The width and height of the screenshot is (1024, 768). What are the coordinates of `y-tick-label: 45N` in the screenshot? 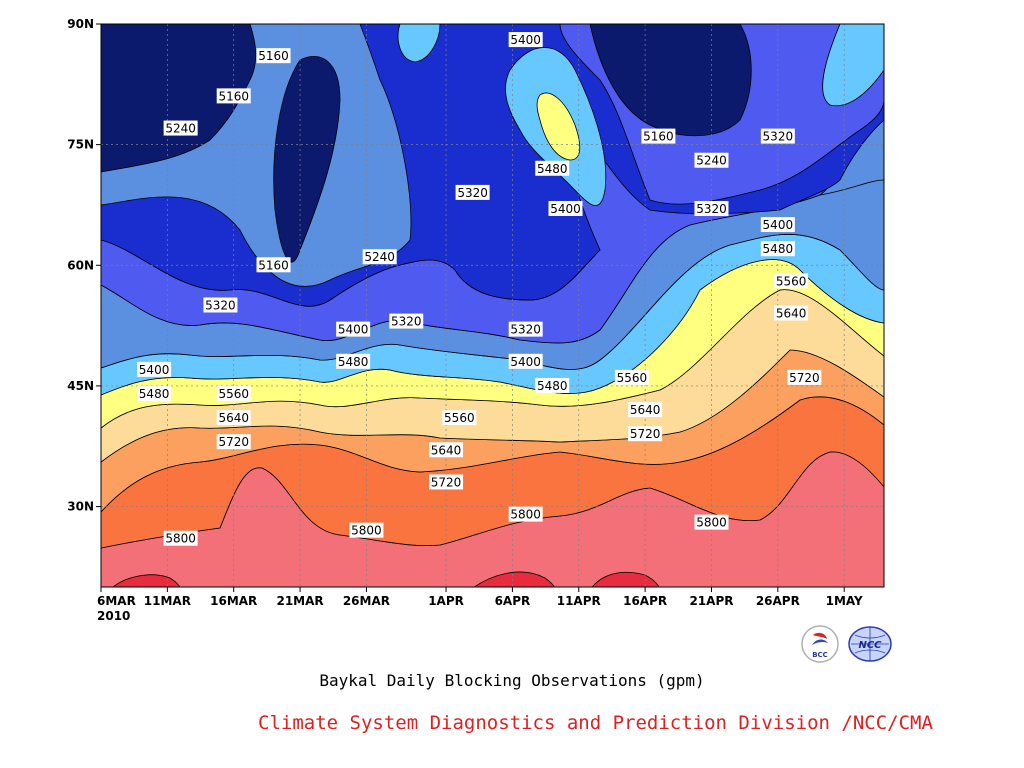 It's located at (80, 386).